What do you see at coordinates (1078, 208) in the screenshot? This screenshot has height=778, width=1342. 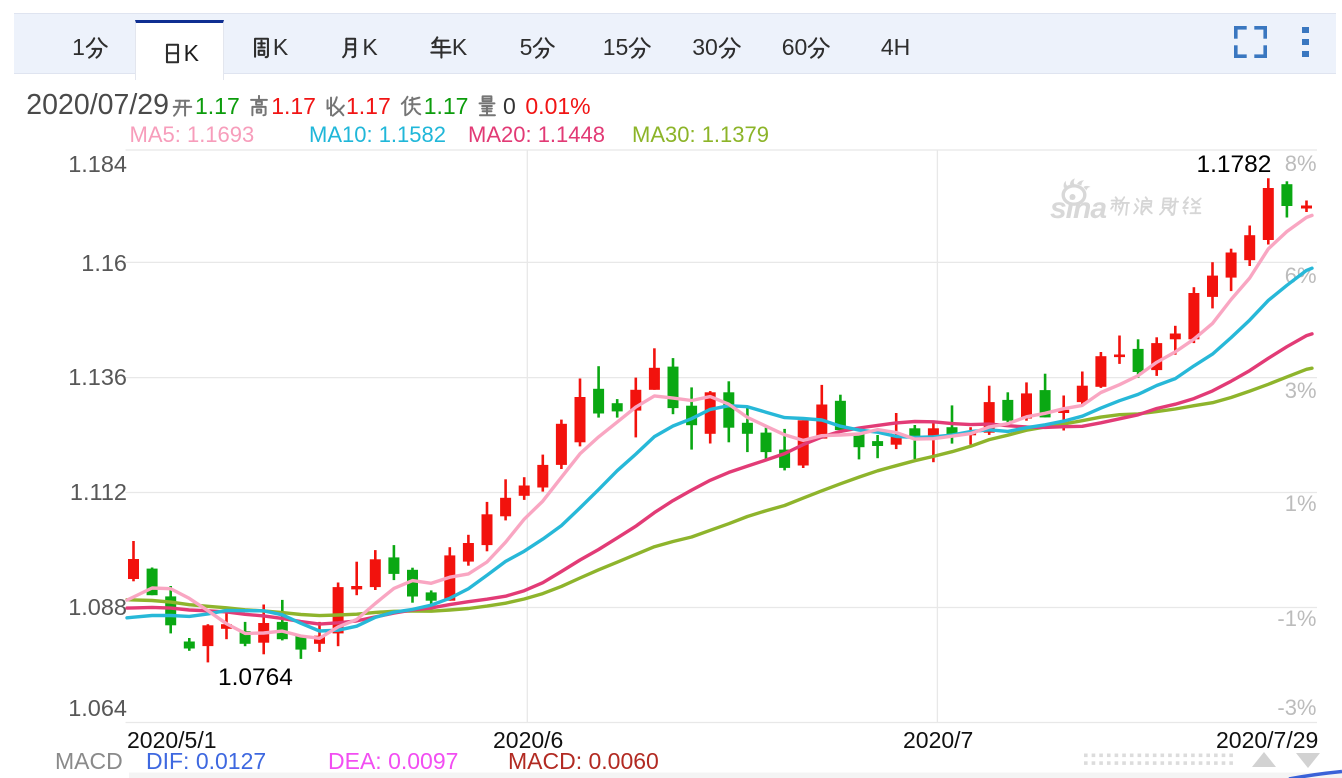 I see `svg-text: sina` at bounding box center [1078, 208].